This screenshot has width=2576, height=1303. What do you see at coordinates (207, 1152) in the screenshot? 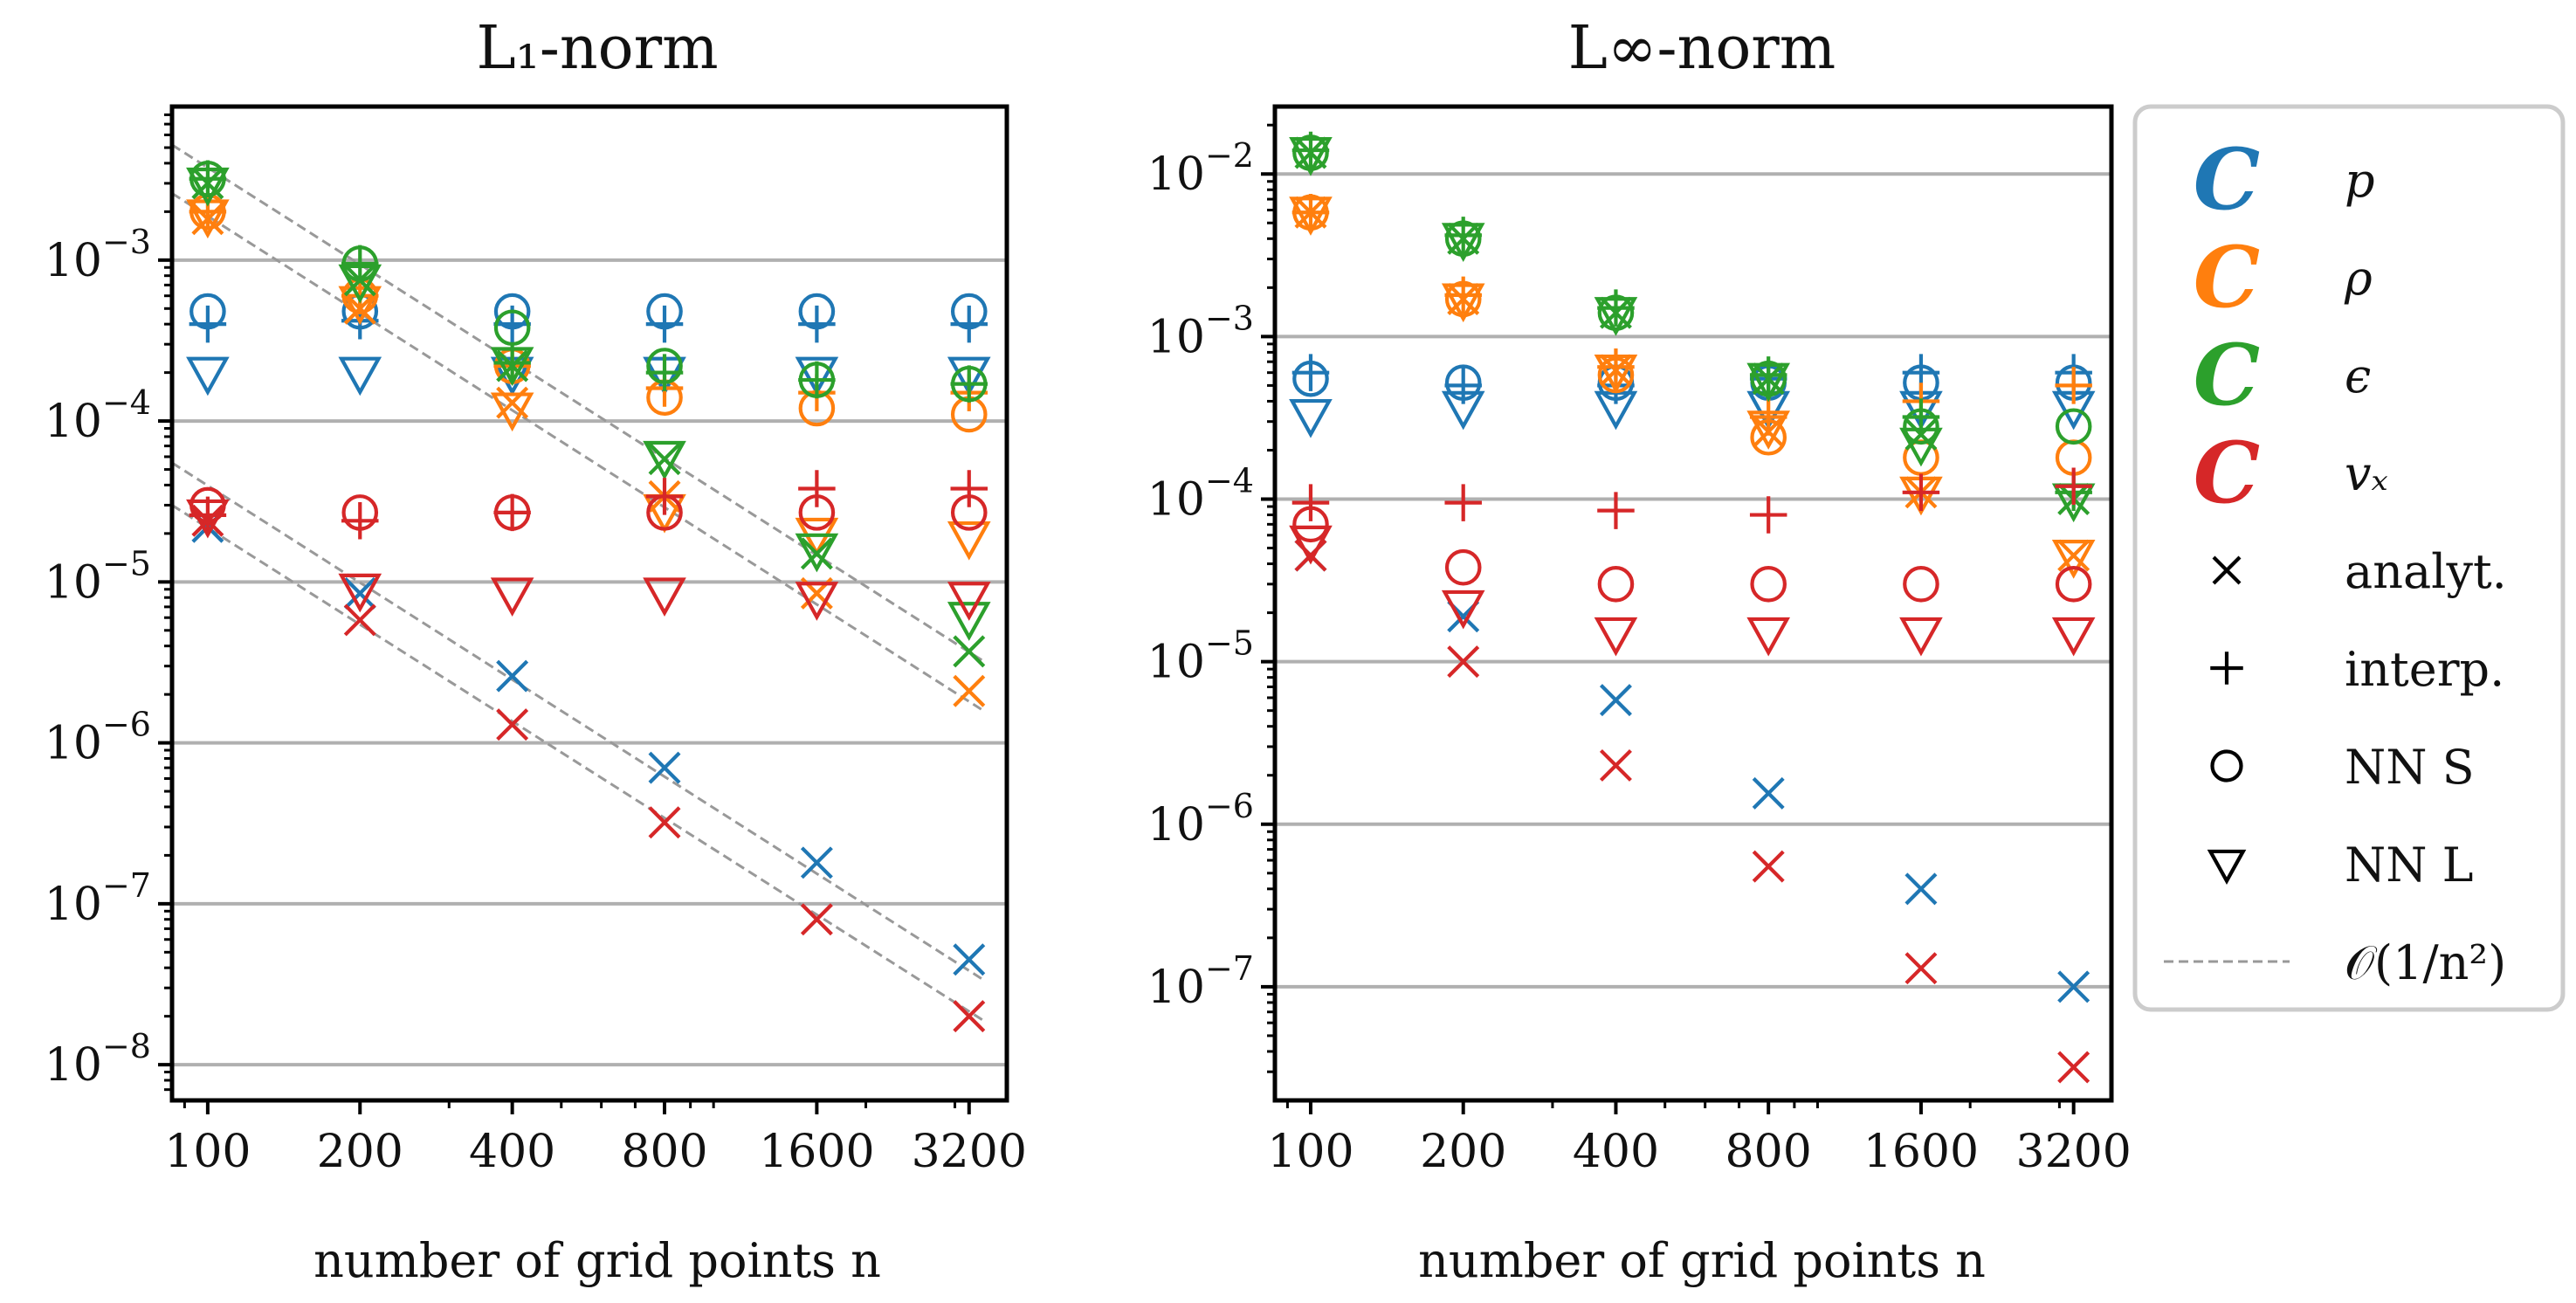
I see `x-tick-label: 100` at bounding box center [207, 1152].